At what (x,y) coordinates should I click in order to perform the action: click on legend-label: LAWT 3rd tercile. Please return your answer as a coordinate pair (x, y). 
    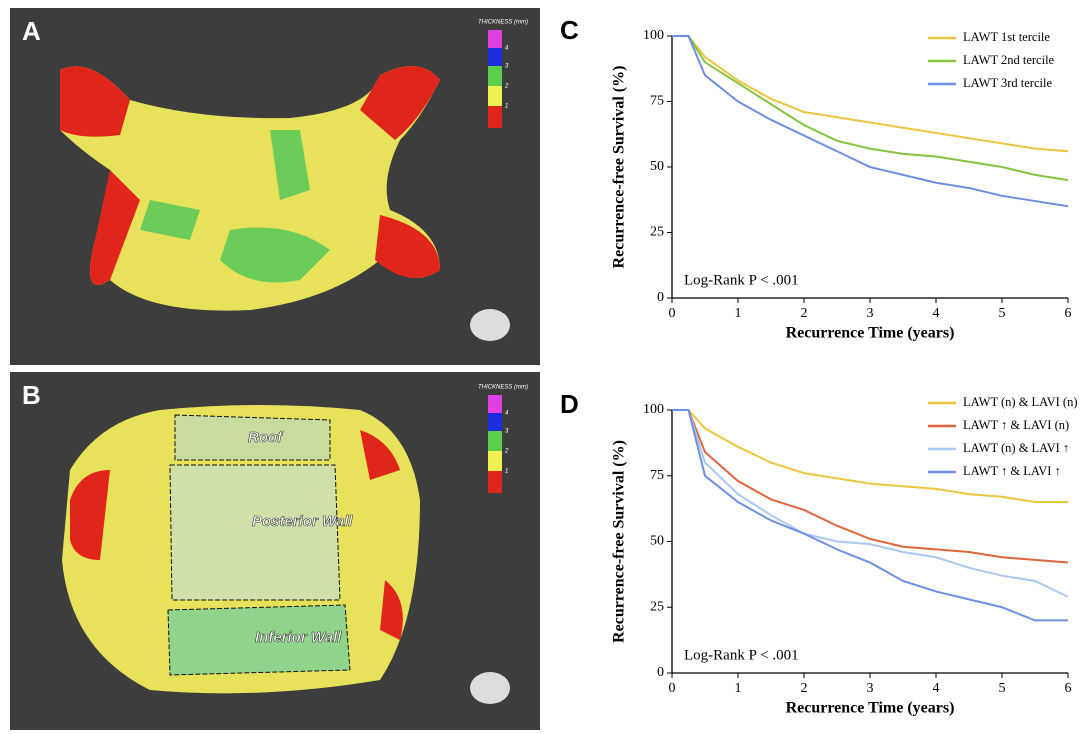
    Looking at the image, I should click on (1007, 83).